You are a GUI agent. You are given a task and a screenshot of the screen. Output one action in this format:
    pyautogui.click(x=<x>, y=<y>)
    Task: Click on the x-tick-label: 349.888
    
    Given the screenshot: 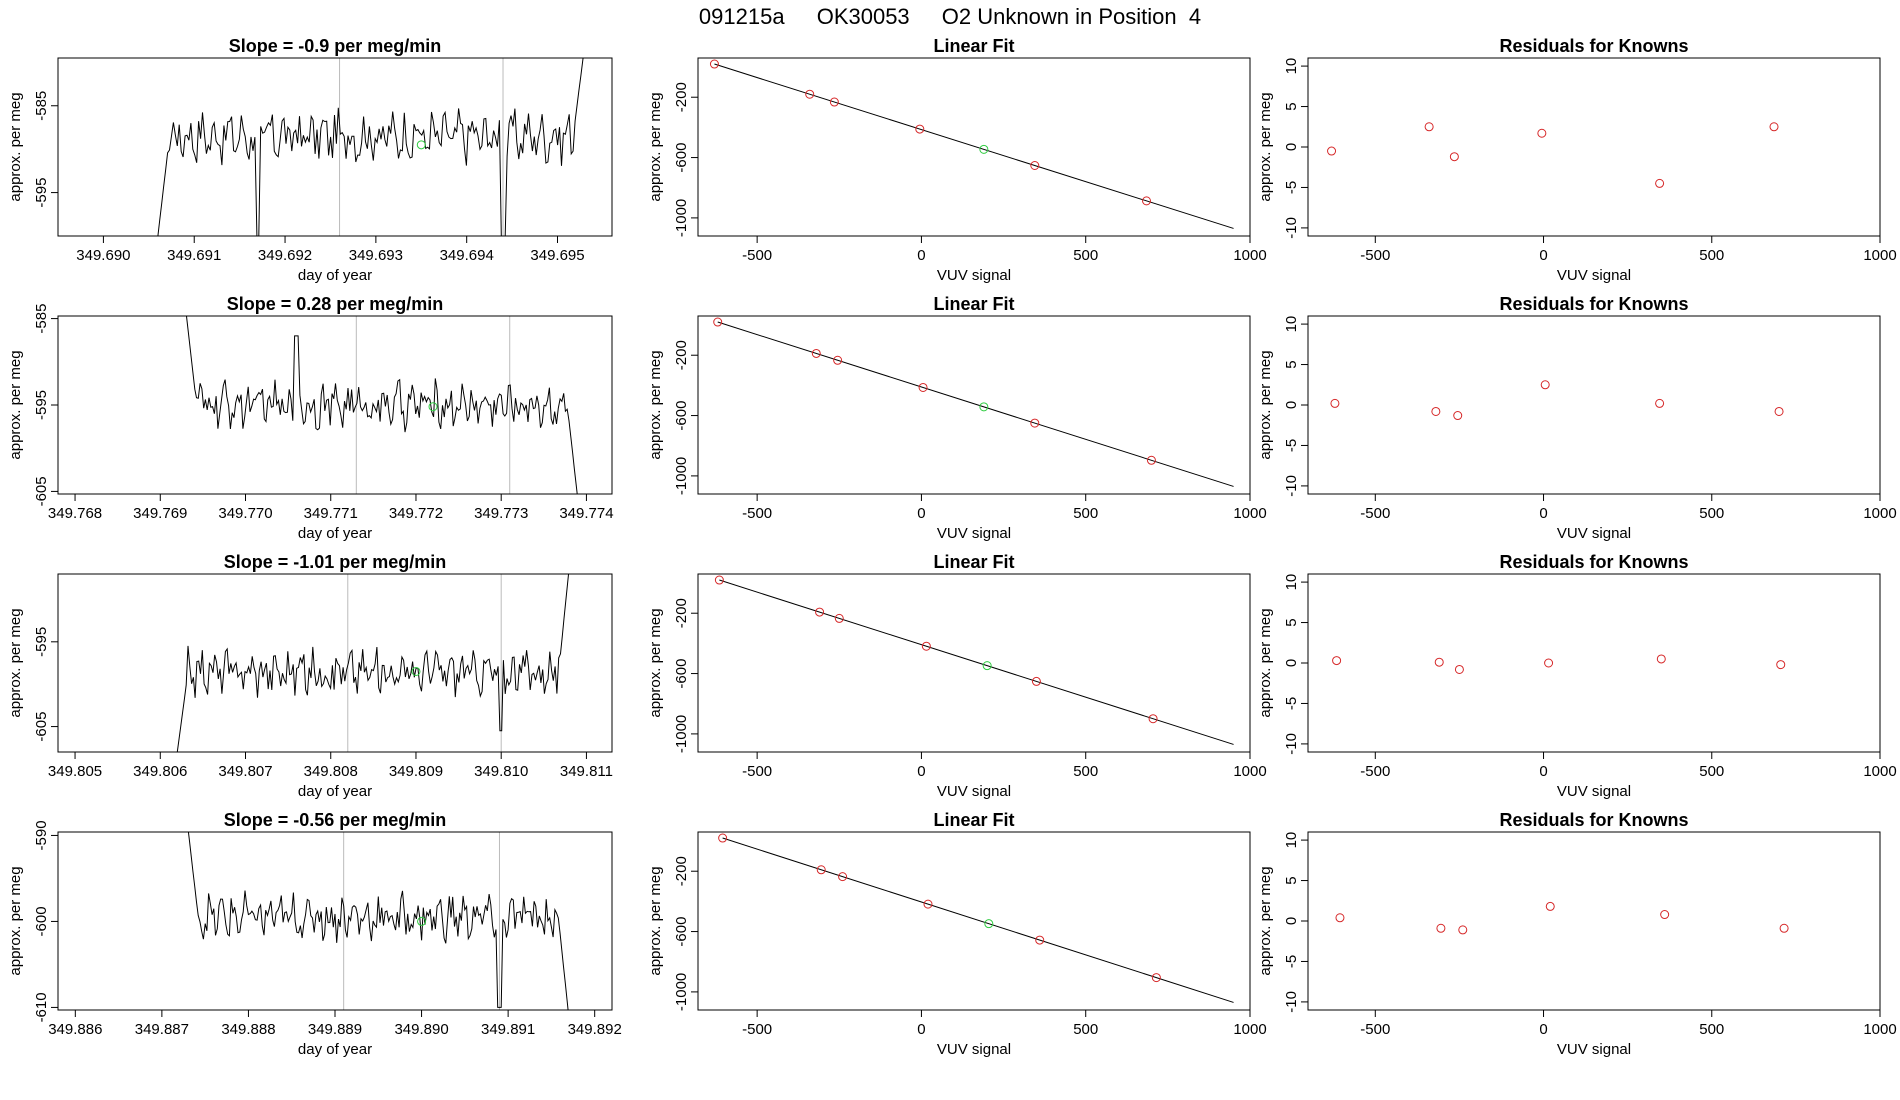 What is the action you would take?
    pyautogui.click(x=248, y=1029)
    